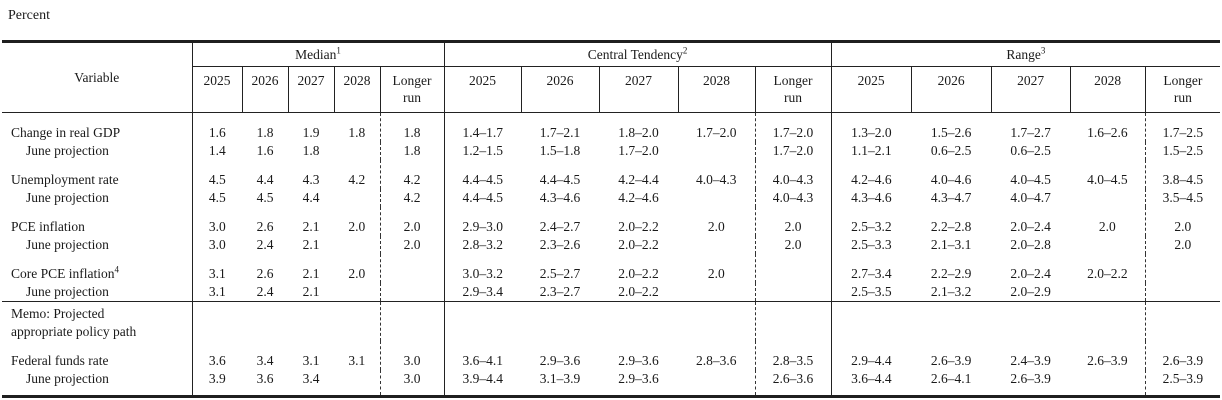 This screenshot has width=1222, height=400. I want to click on central-tendency-label: Central Tendency, so click(635, 54).